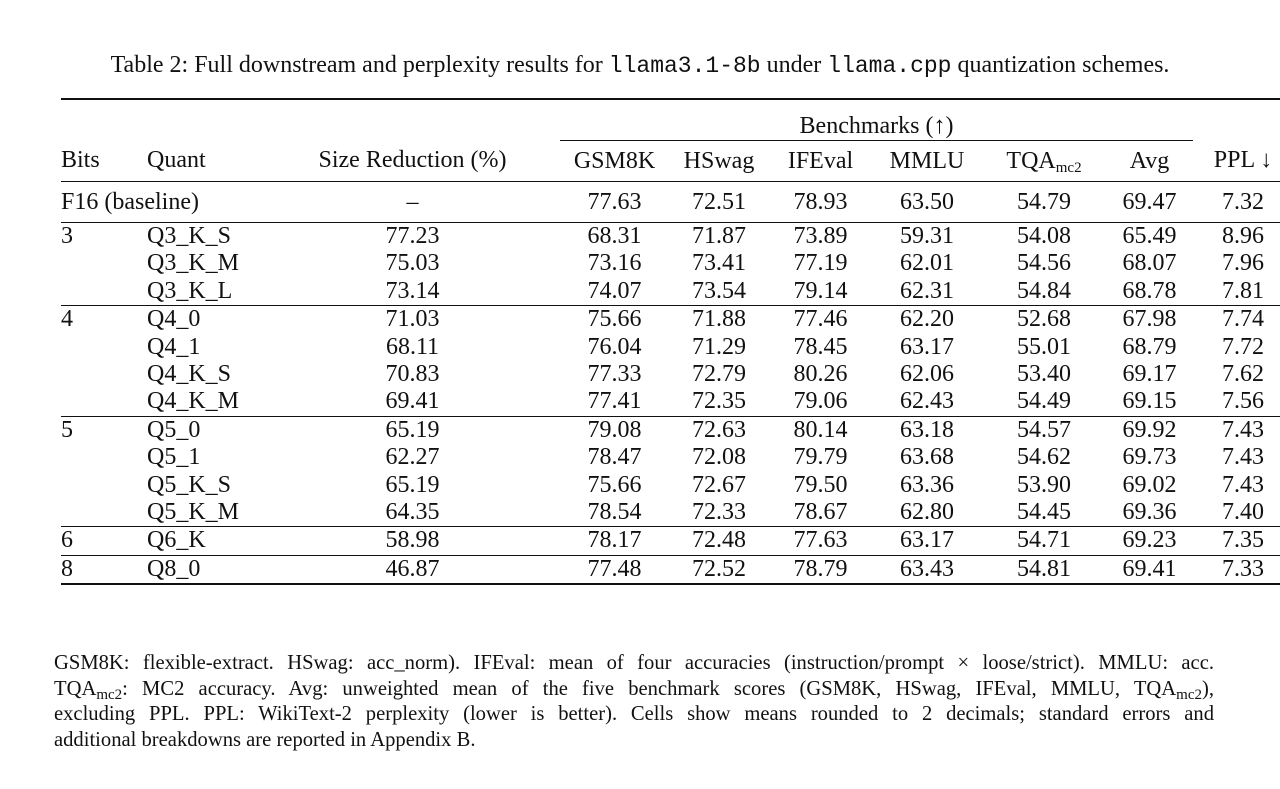 Image resolution: width=1280 pixels, height=789 pixels. Describe the element at coordinates (614, 292) in the screenshot. I see `gsm8k-cell: 74.07` at that location.